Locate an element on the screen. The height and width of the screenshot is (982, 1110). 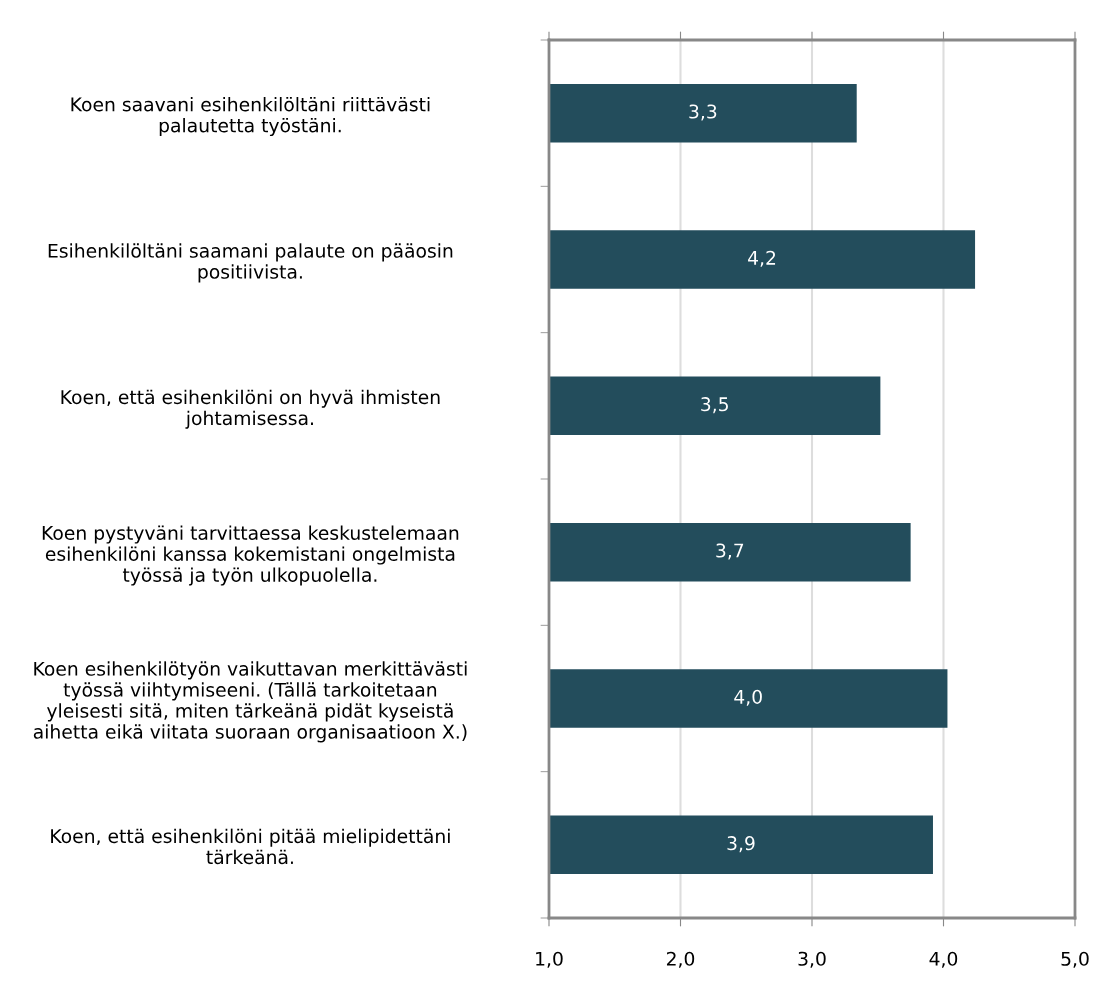
x-tick-label: 5,0 is located at coordinates (1075, 959).